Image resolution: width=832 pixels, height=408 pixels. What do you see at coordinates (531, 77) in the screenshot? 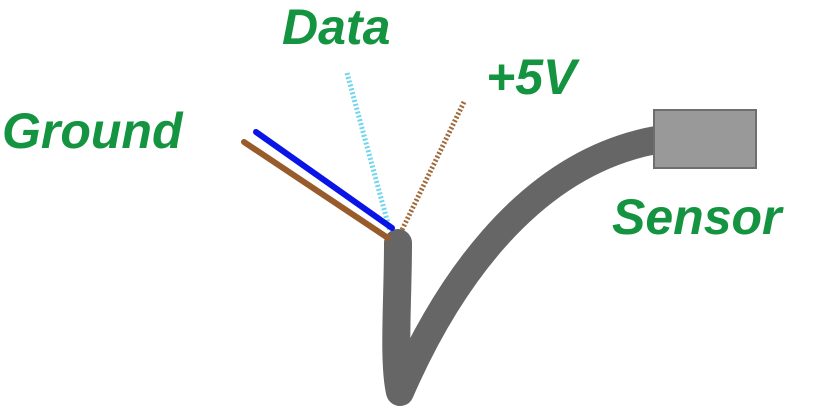
I see `plus5v-label: +5V` at bounding box center [531, 77].